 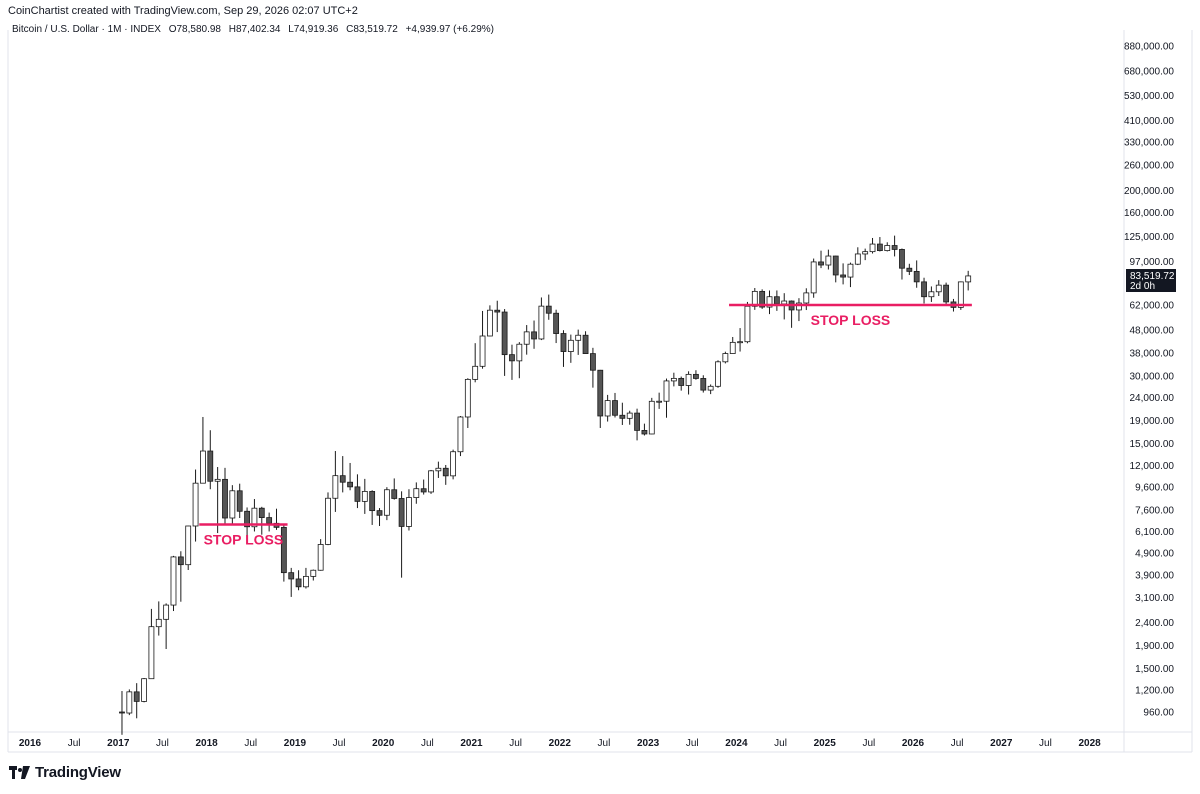 I want to click on price-tick-label: 880,000.00, so click(x=1149, y=47).